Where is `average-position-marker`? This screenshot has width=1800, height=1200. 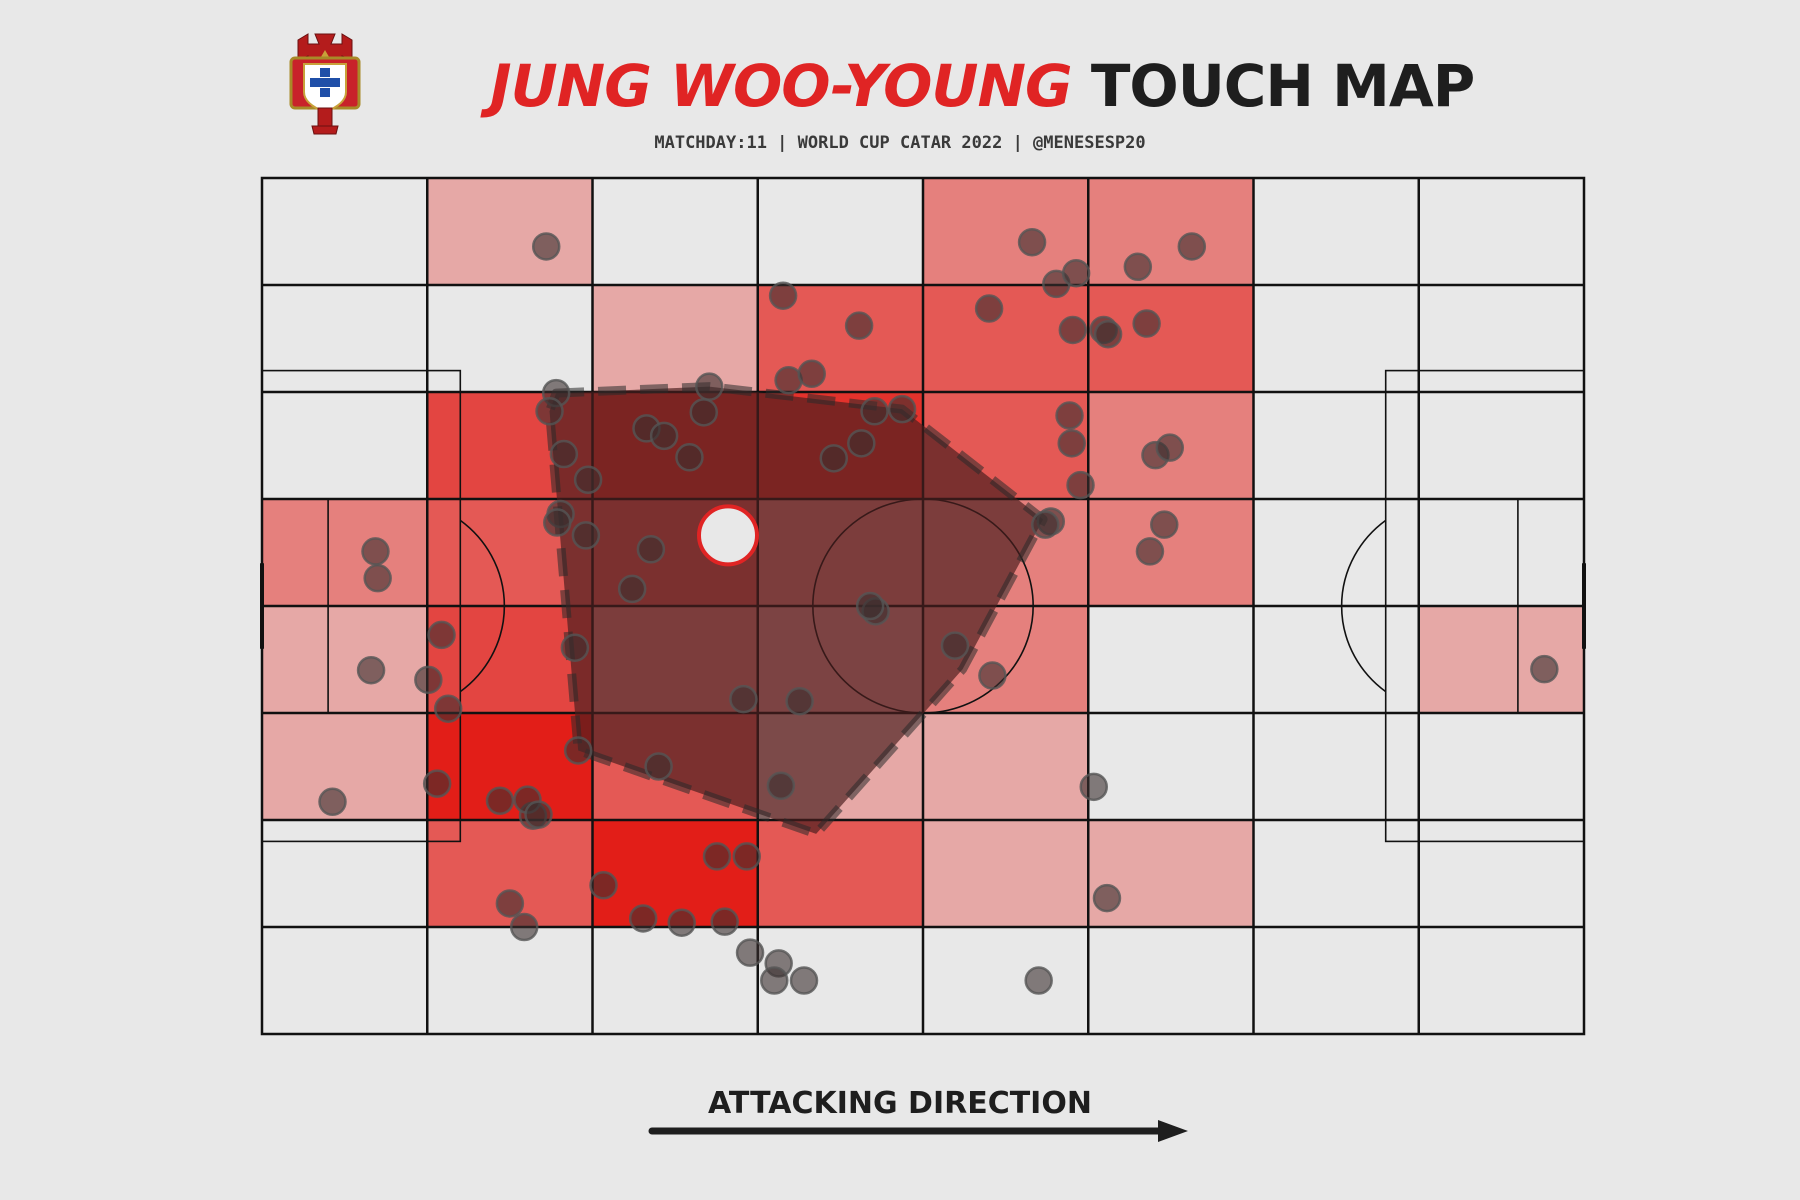
average-position-marker is located at coordinates (728, 535).